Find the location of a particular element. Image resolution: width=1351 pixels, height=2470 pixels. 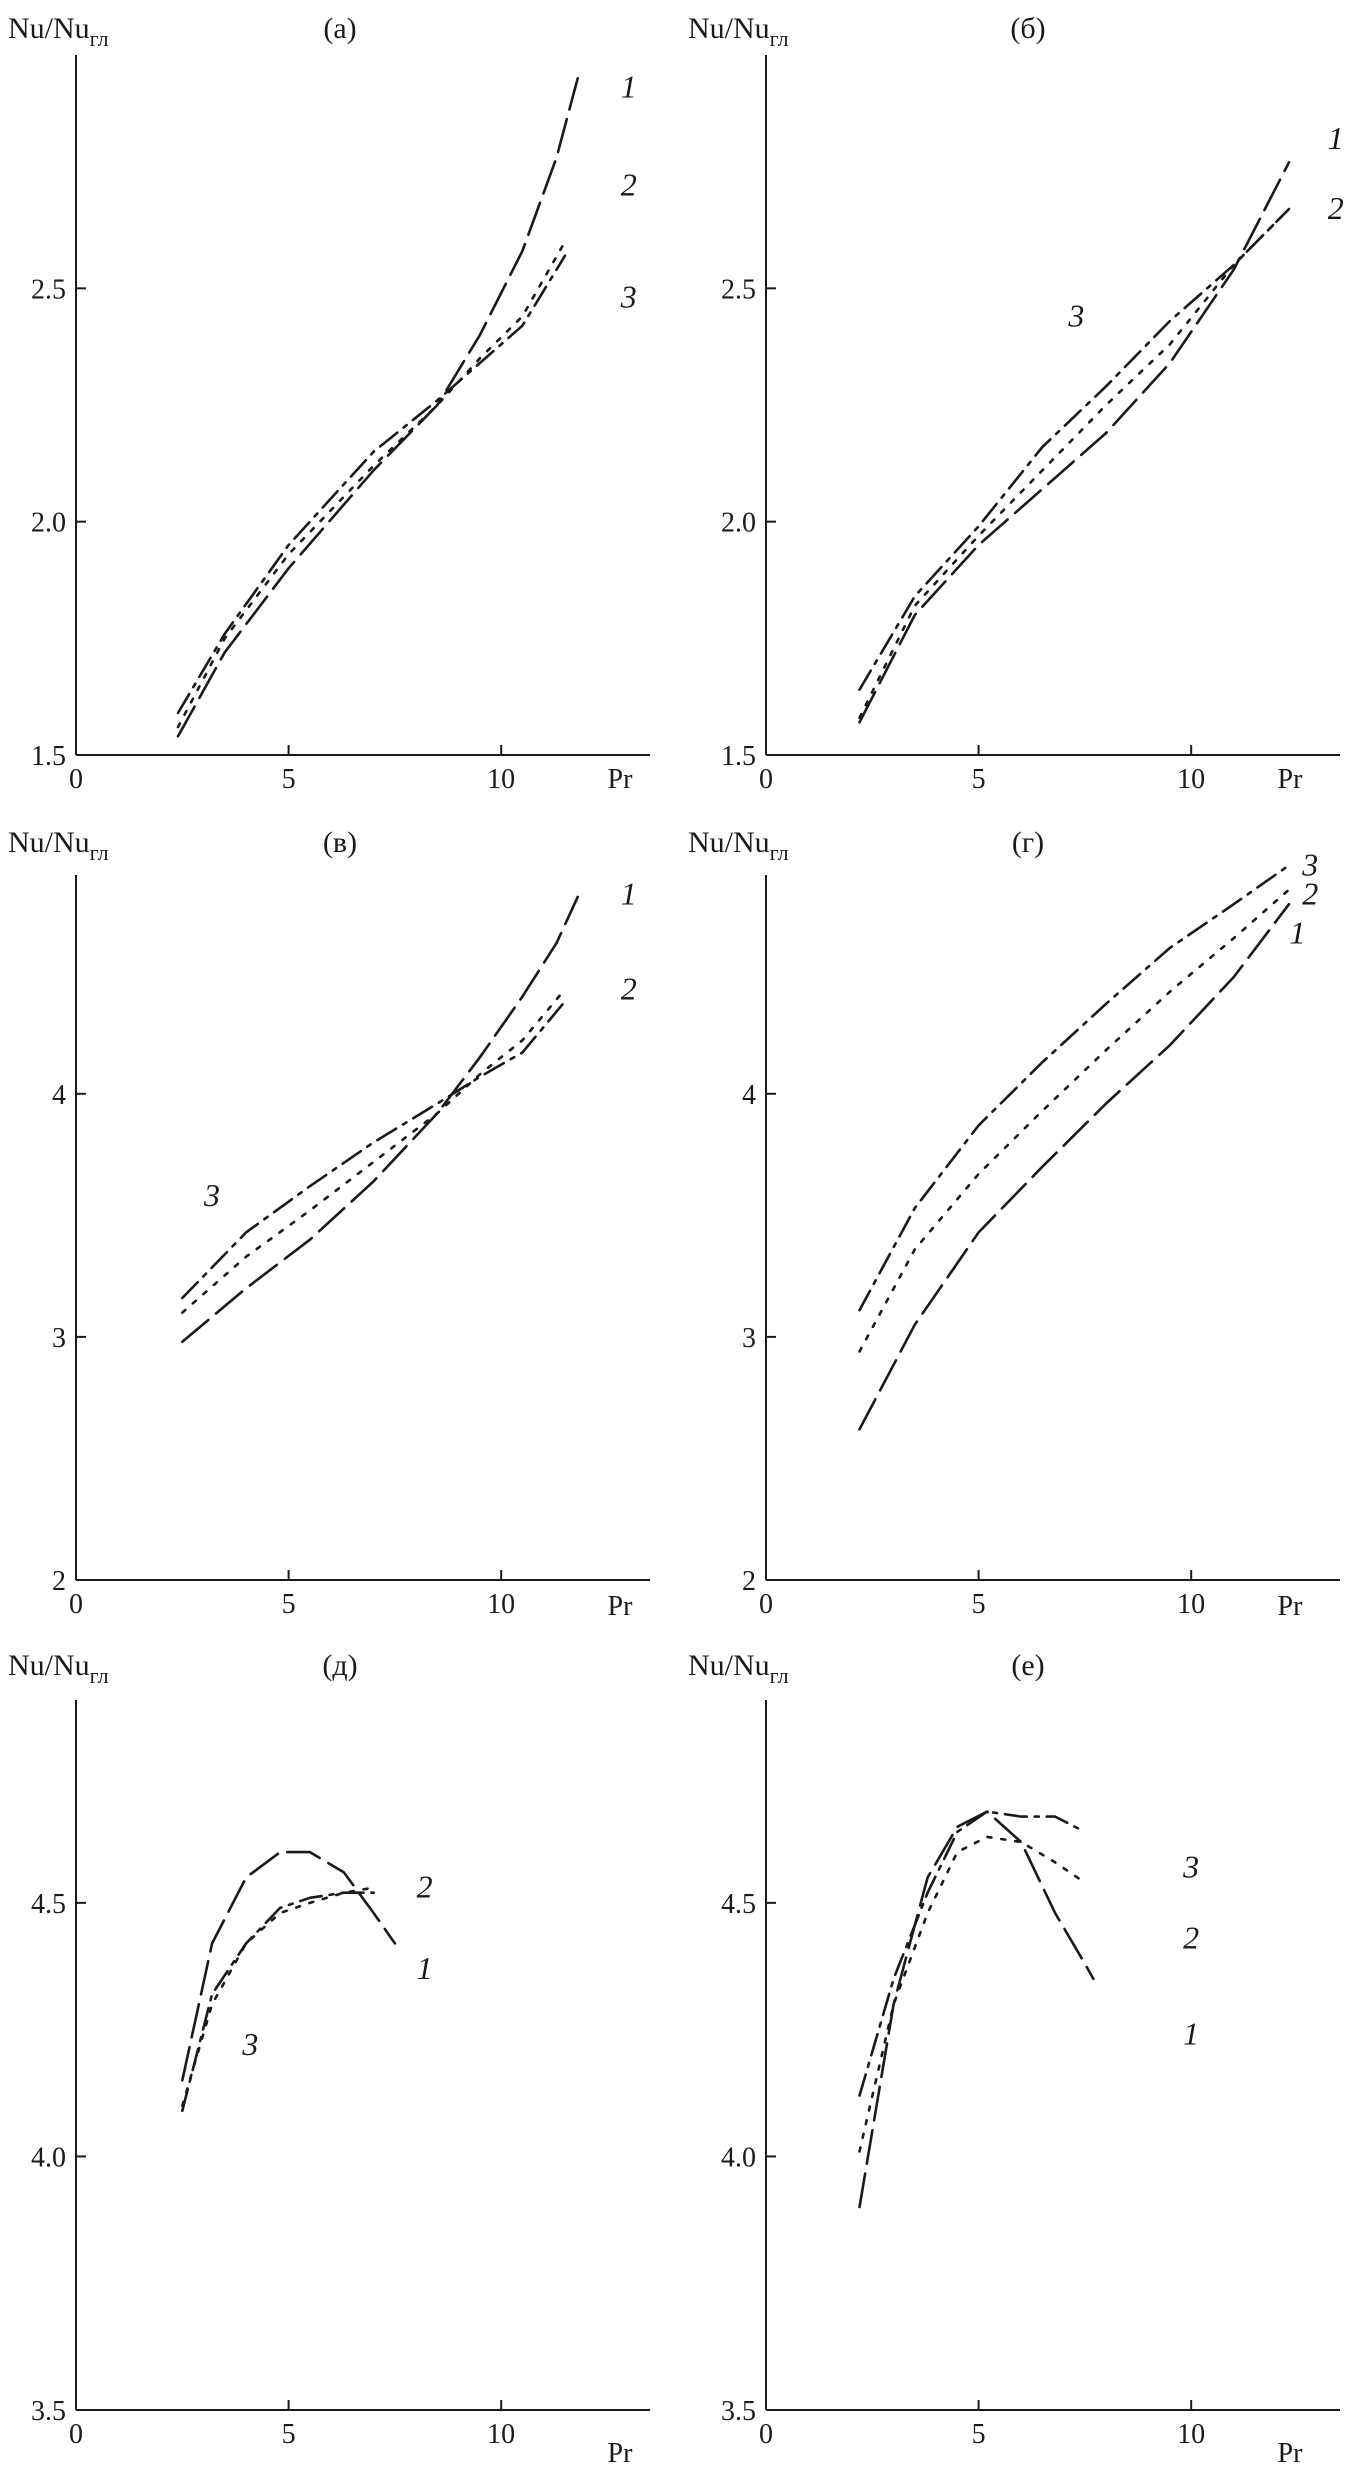

axes: 0 5 10 3.5 4.0 4.5 is located at coordinates (1030, 2075).